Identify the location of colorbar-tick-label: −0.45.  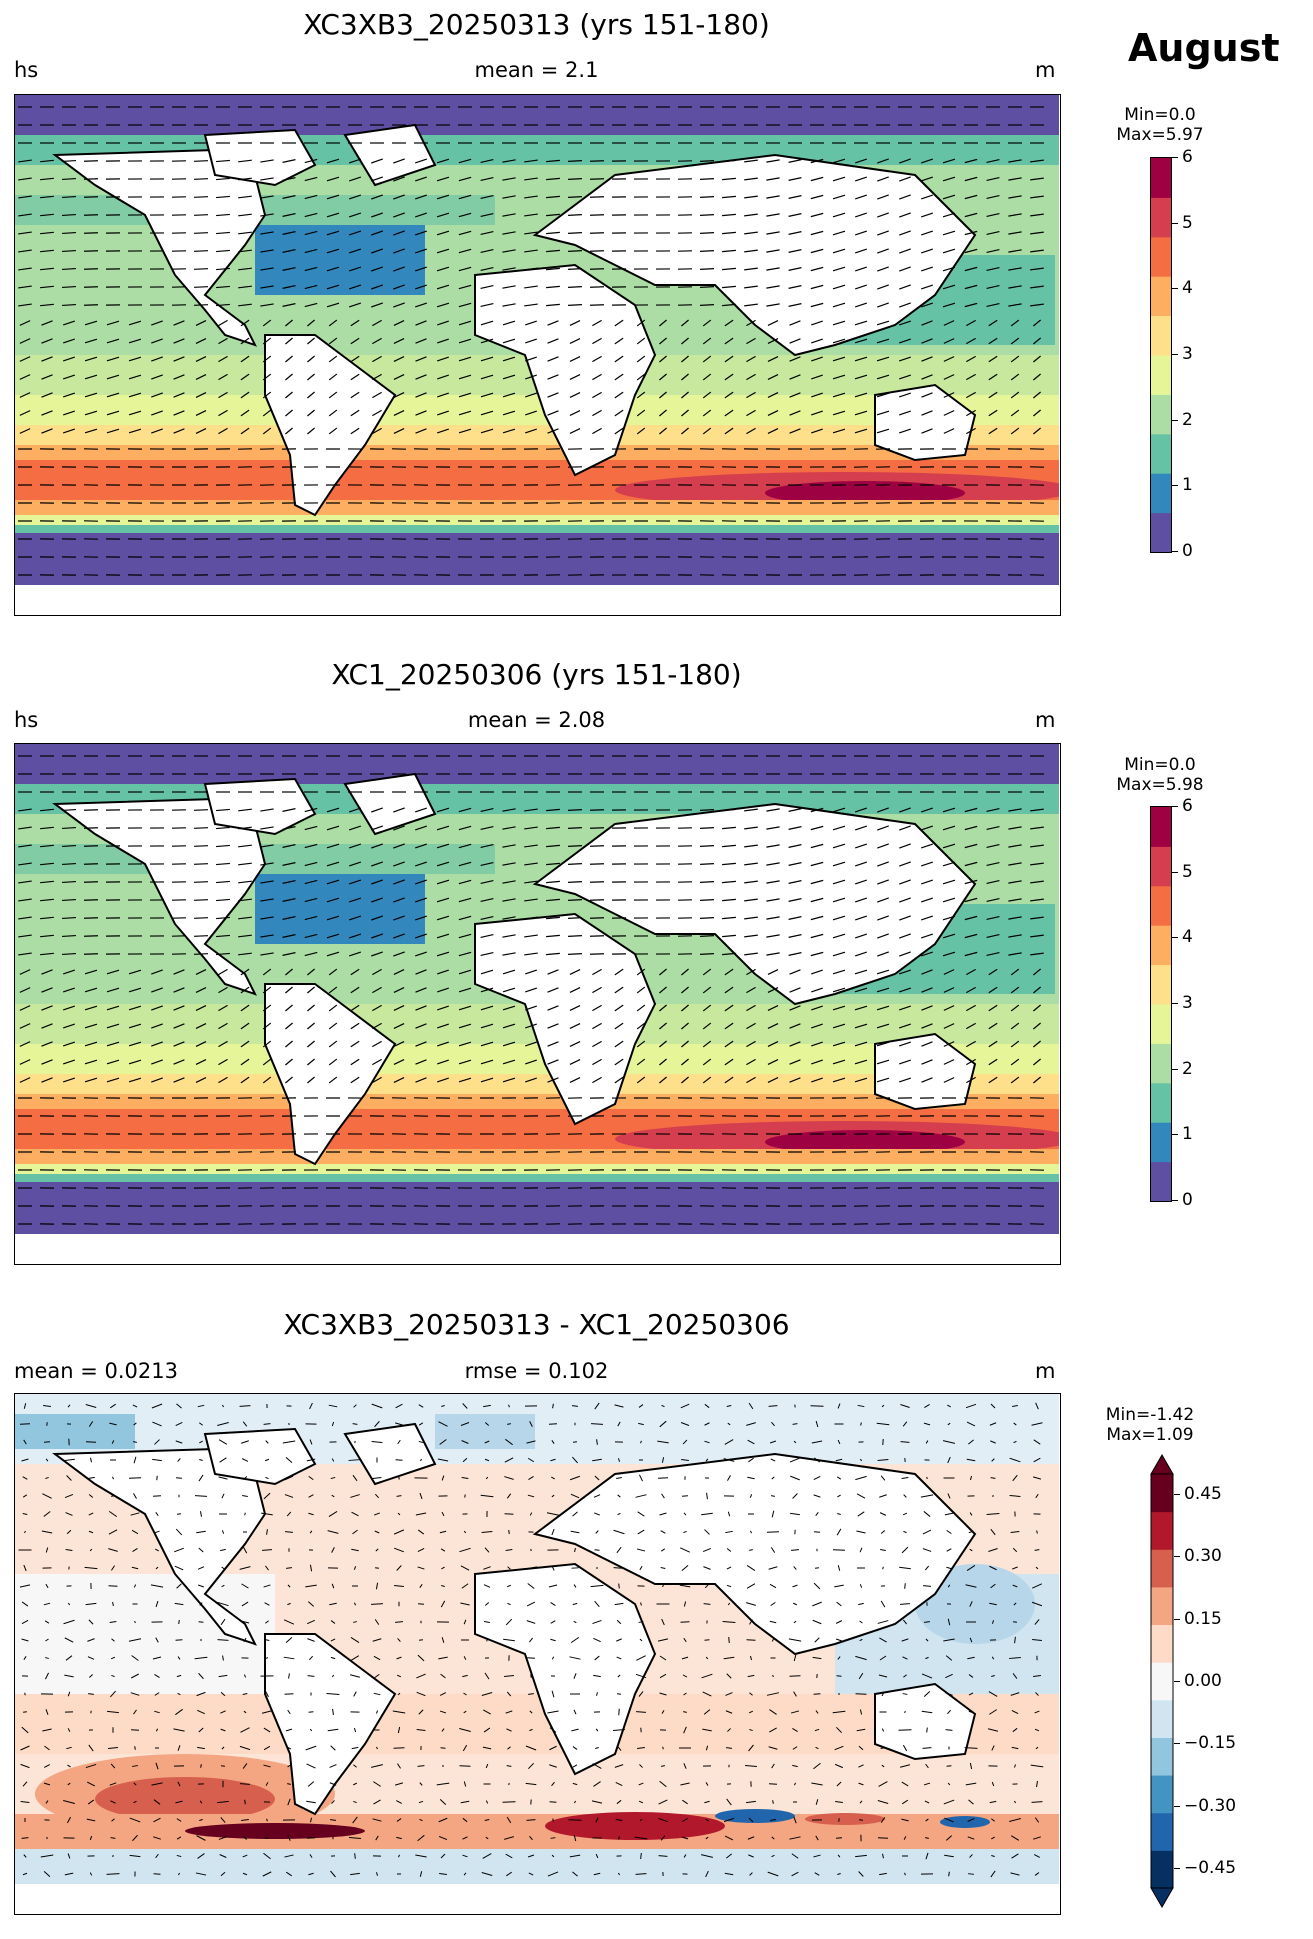
(1210, 1868).